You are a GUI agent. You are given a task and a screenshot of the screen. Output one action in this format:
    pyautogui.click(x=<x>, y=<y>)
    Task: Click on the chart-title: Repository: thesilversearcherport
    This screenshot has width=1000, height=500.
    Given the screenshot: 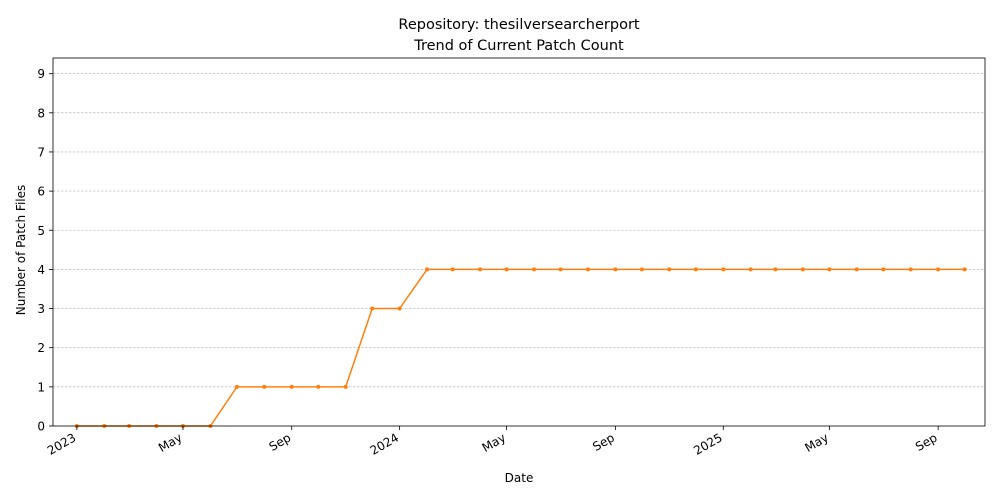 What is the action you would take?
    pyautogui.click(x=518, y=25)
    